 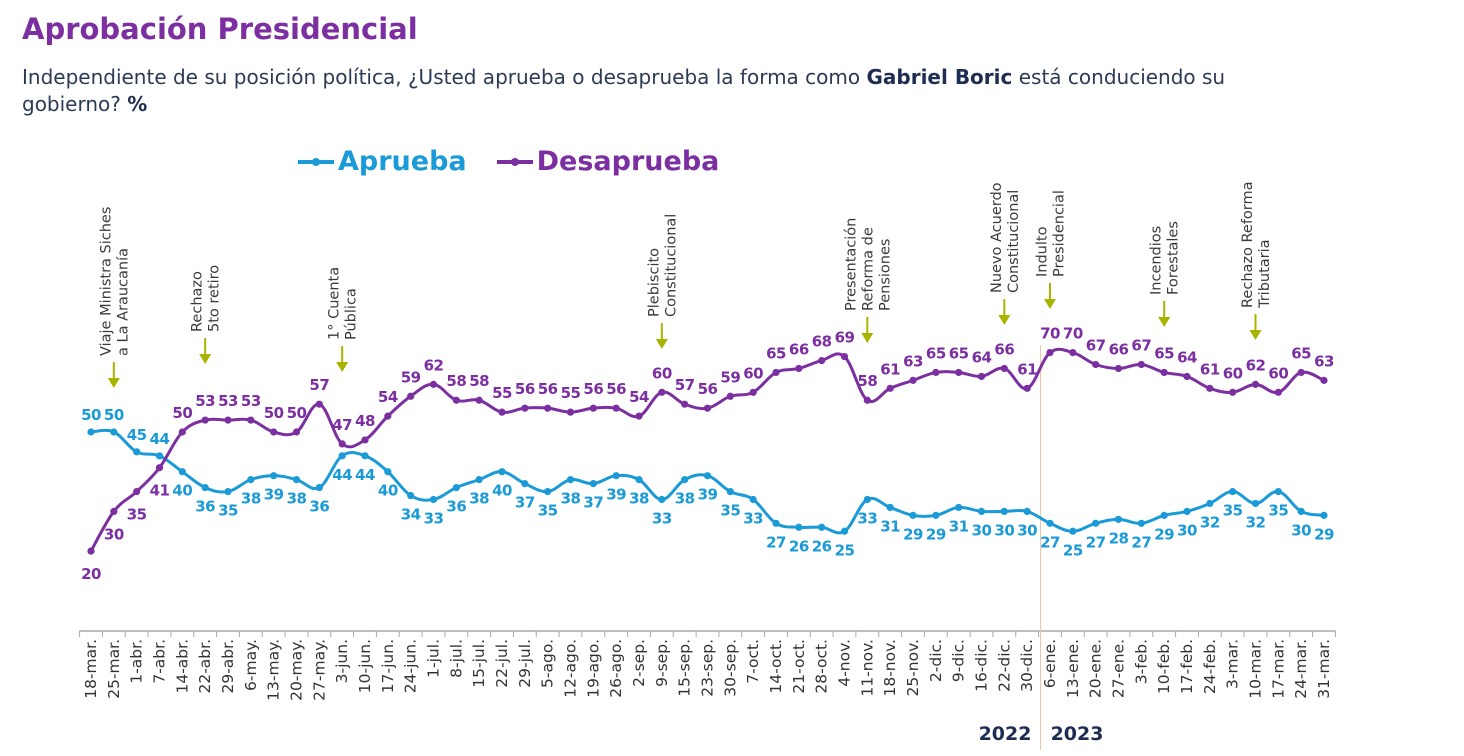 I want to click on data-label-desaprueba: 66, so click(x=799, y=349).